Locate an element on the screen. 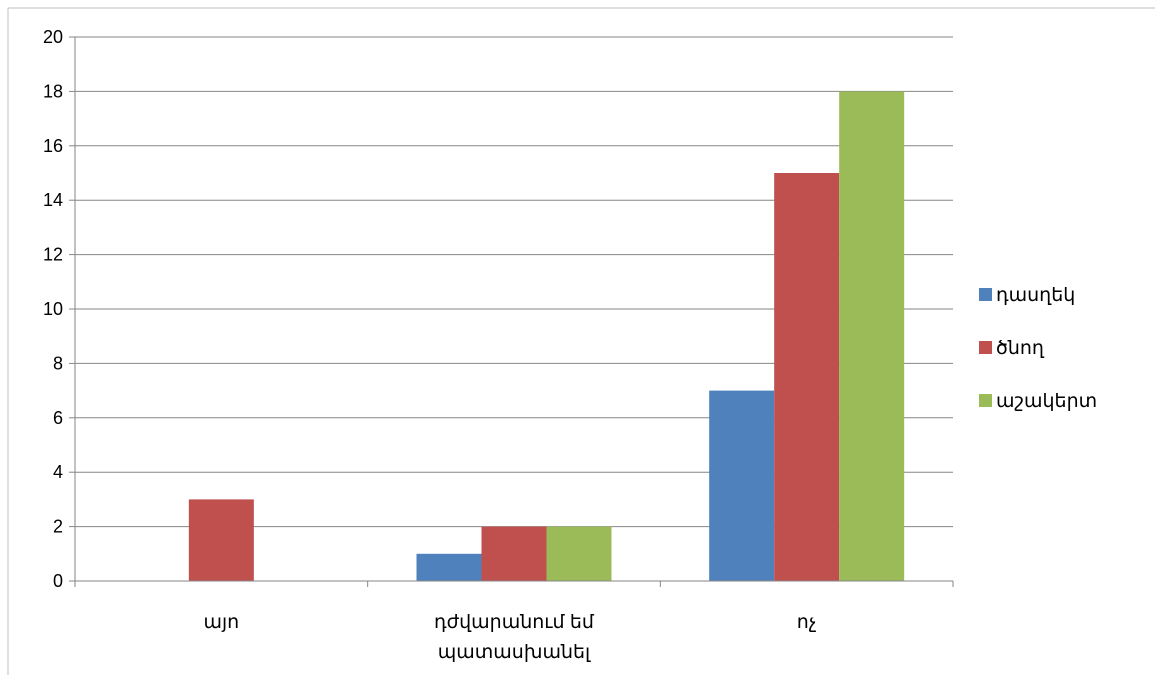  y-tick-label: 4 is located at coordinates (58, 472).